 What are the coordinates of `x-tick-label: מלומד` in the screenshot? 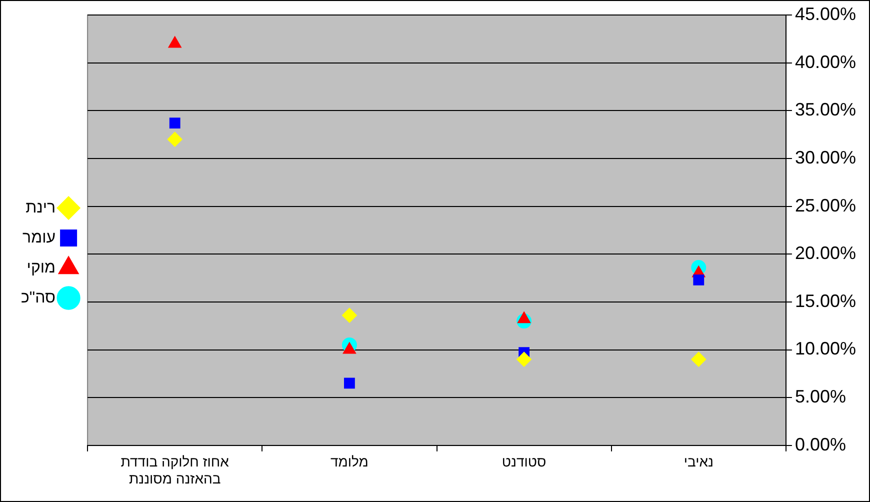 It's located at (349, 462).